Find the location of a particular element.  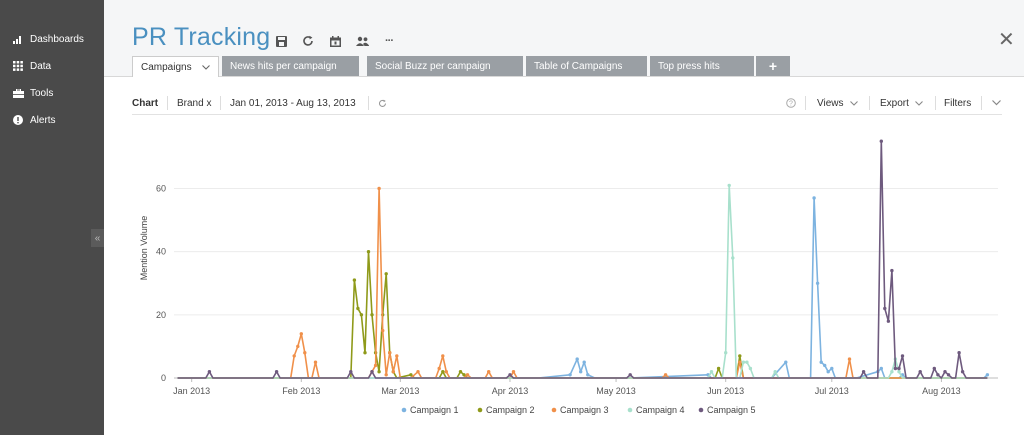

export-dropdown: Export is located at coordinates (901, 103).